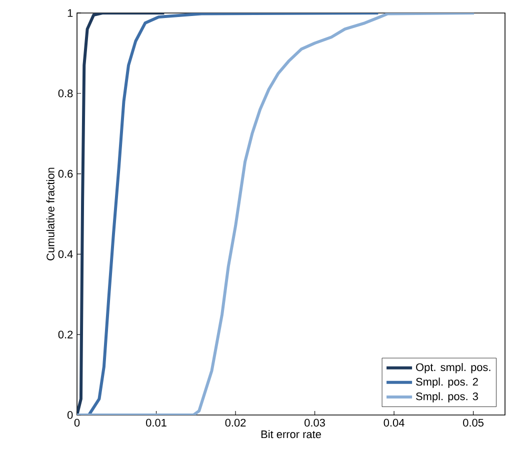 The image size is (509, 473). What do you see at coordinates (235, 422) in the screenshot?
I see `x-tick-label: 0.02` at bounding box center [235, 422].